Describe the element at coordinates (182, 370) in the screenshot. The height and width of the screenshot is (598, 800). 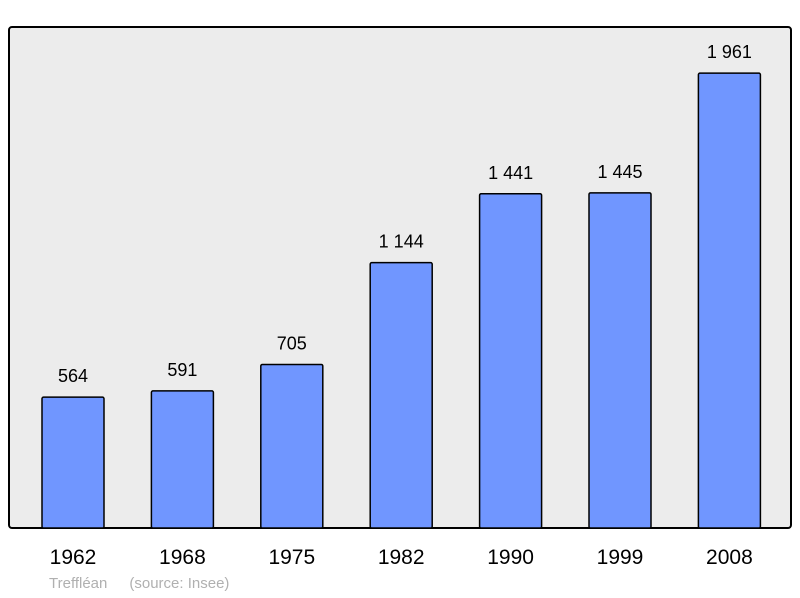
I see `value-label-1968: 591` at that location.